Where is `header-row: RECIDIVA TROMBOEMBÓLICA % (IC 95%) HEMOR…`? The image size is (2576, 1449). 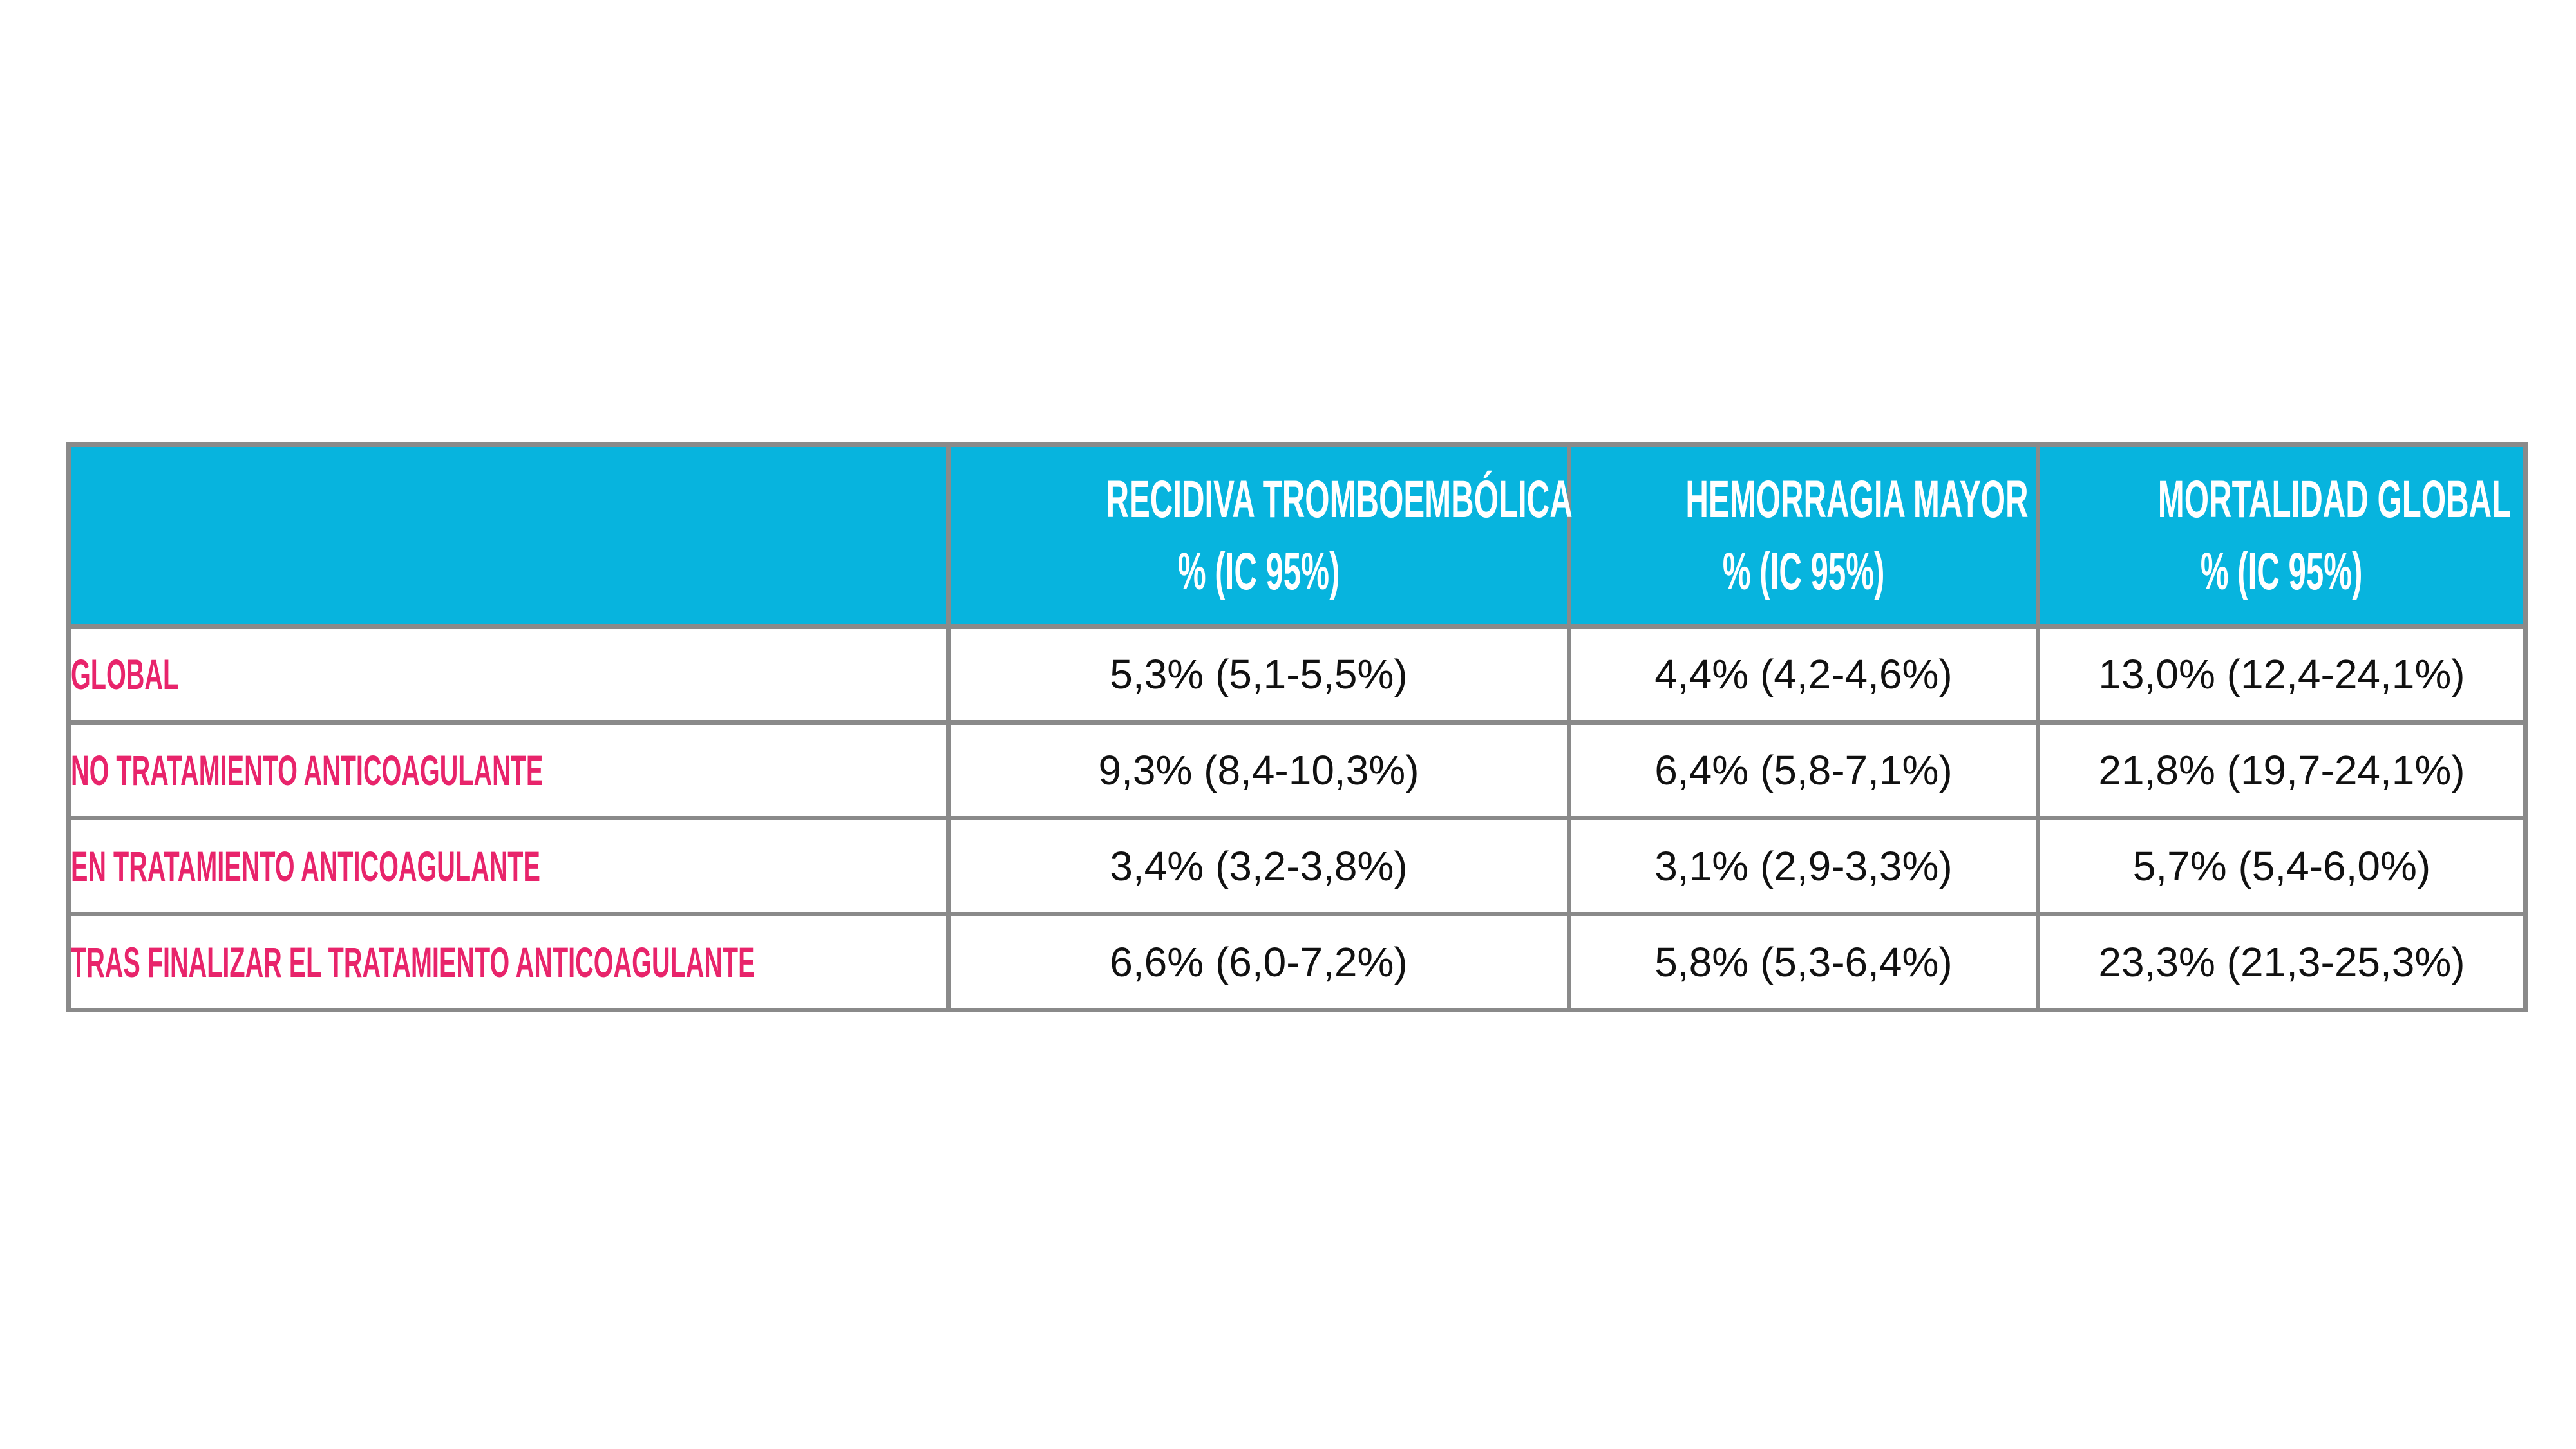 header-row: RECIDIVA TROMBOEMBÓLICA % (IC 95%) HEMOR… is located at coordinates (1297, 535).